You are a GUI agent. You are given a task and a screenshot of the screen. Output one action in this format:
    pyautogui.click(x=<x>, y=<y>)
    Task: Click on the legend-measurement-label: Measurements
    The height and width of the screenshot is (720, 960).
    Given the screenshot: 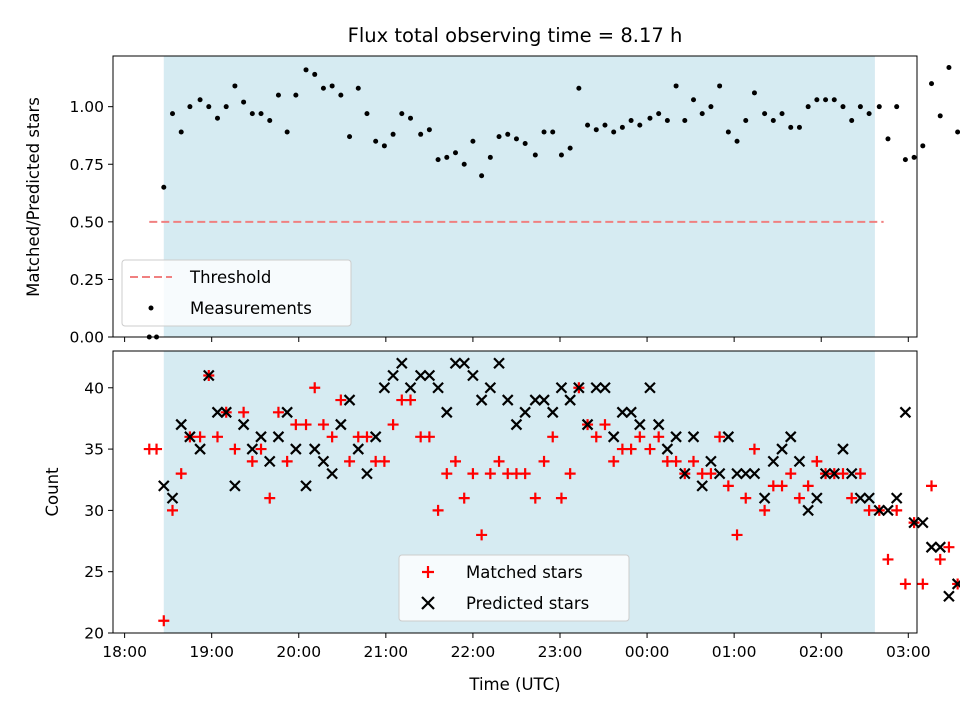 What is the action you would take?
    pyautogui.click(x=251, y=308)
    